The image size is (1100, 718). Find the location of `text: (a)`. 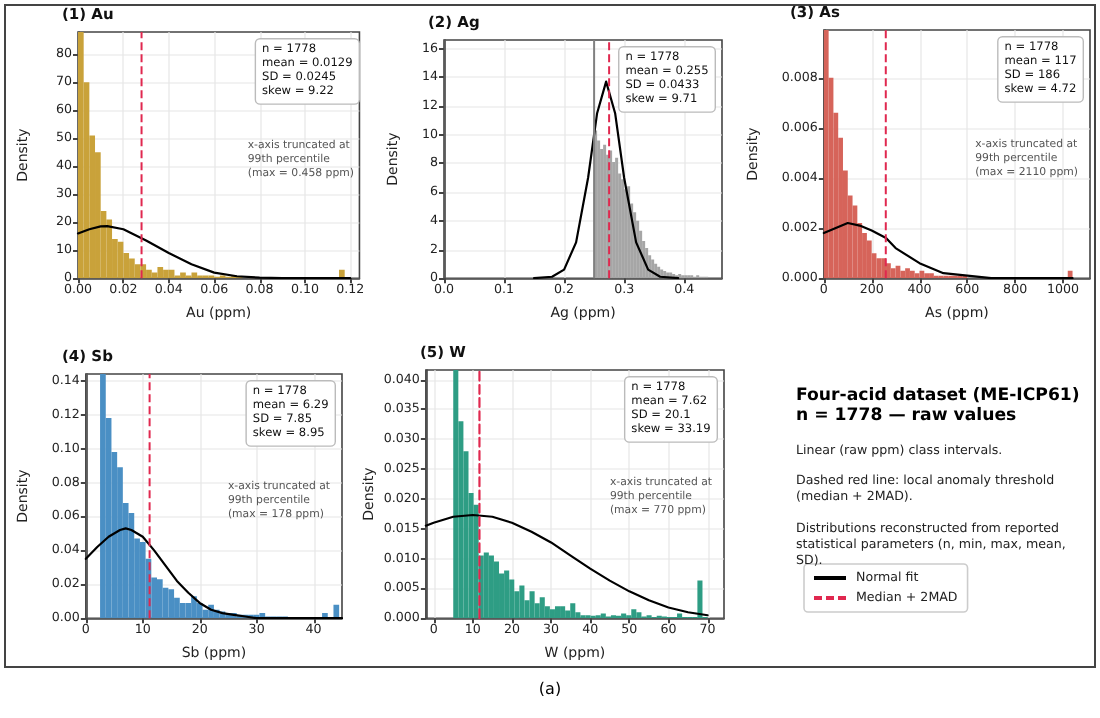

text: (a) is located at coordinates (550, 689).